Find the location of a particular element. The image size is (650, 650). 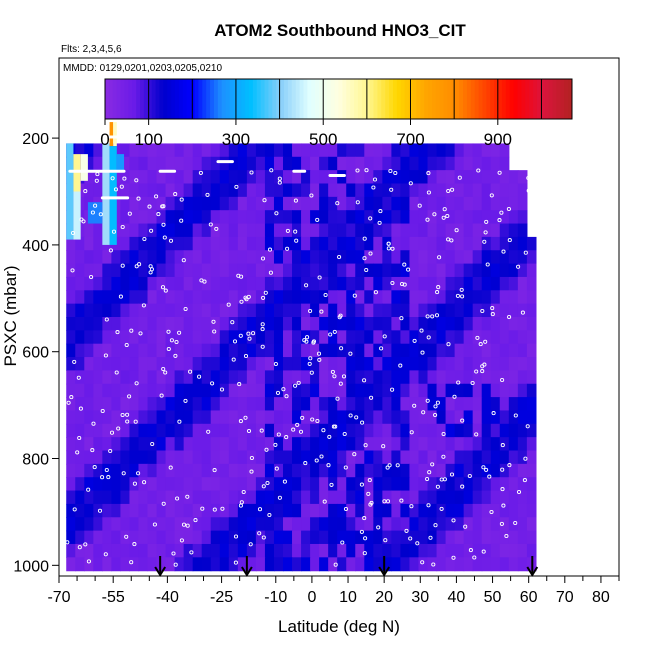

high-value-cell is located at coordinates (77, 173).